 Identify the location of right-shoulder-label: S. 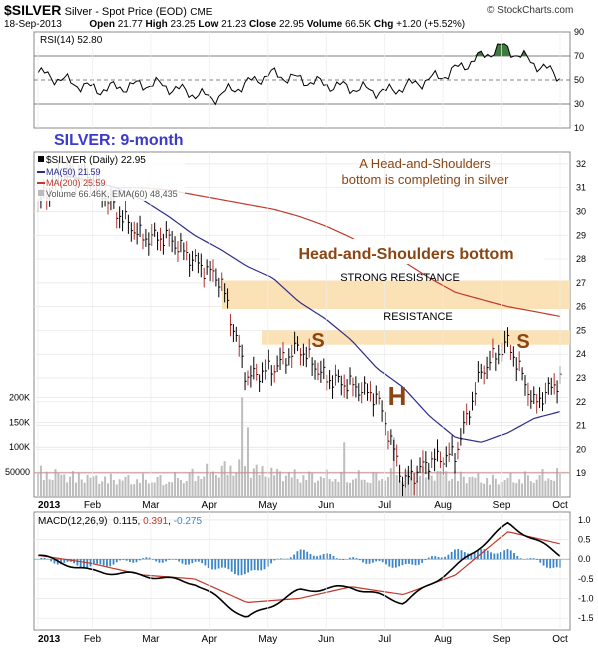
(522, 342).